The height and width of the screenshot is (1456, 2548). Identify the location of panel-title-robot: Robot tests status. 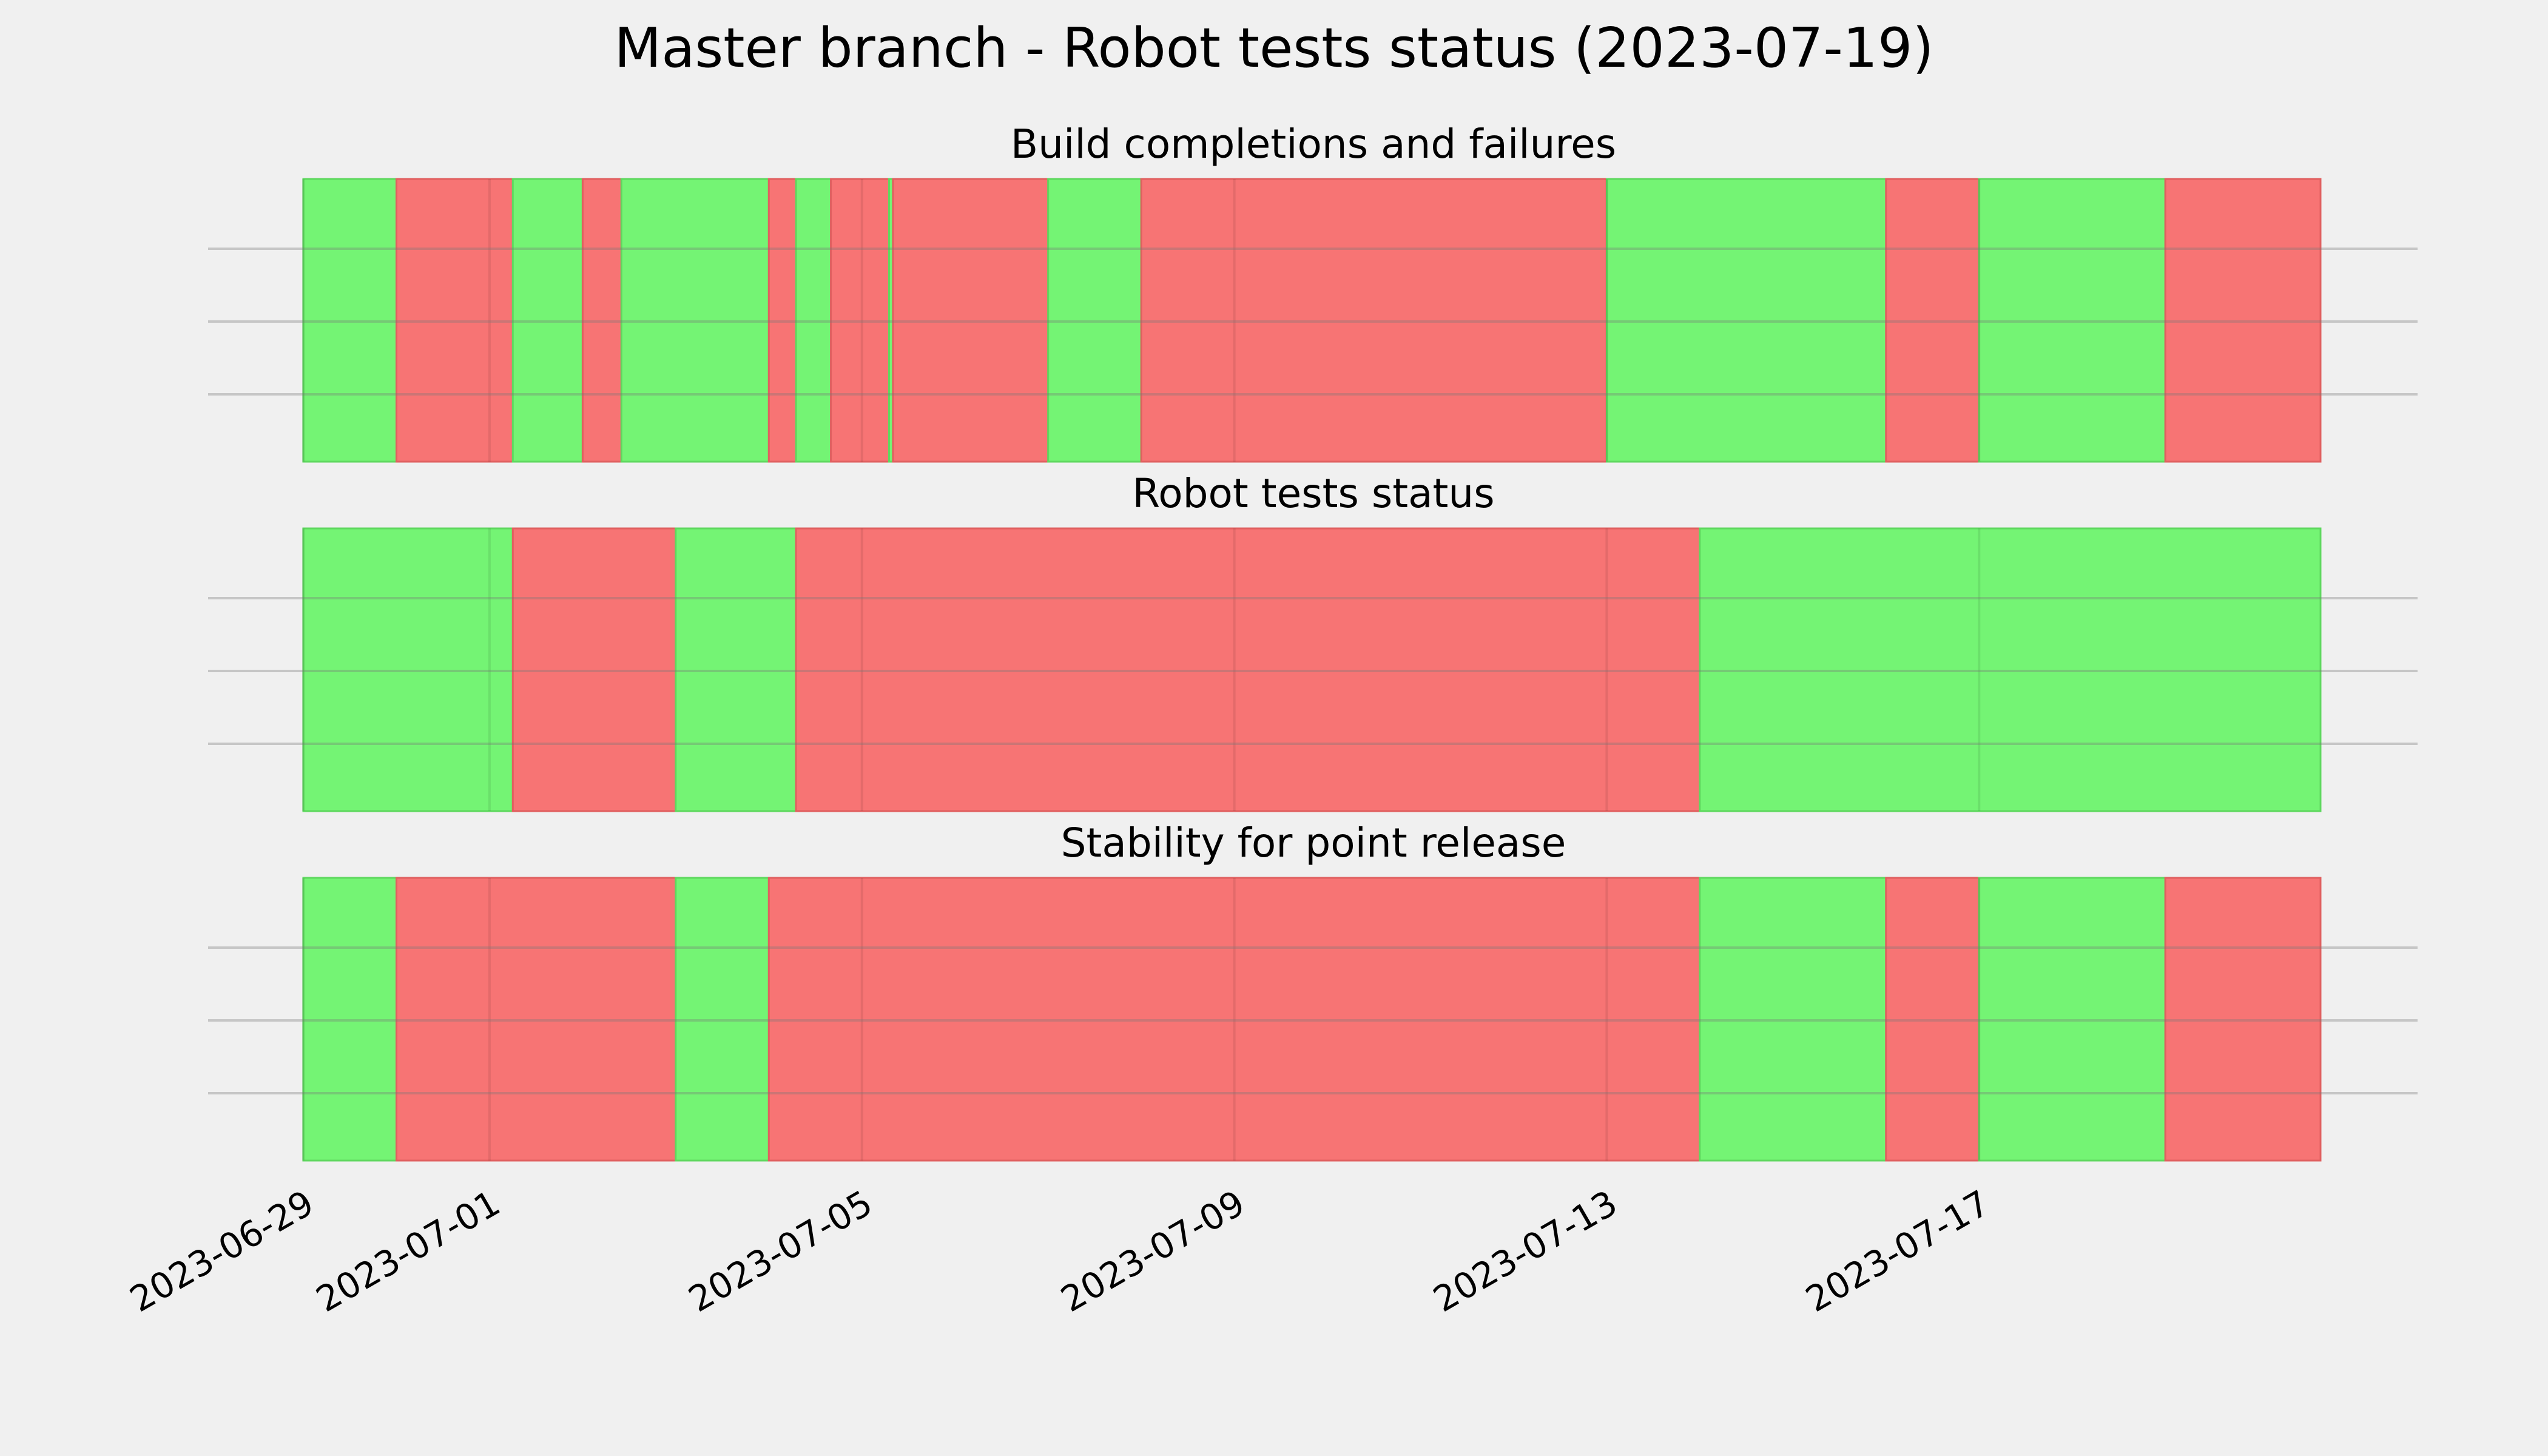
(1313, 493).